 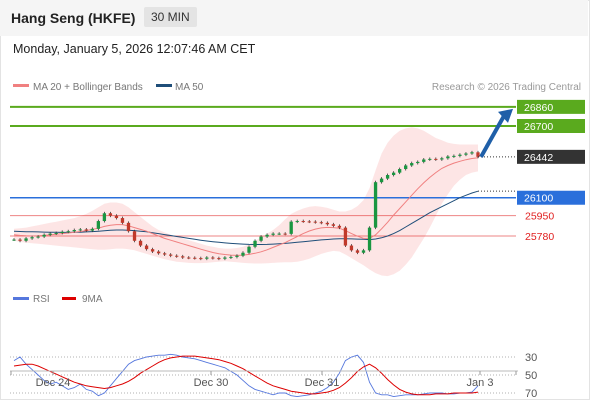 What do you see at coordinates (189, 87) in the screenshot?
I see `ma50-legend-label: MA 50` at bounding box center [189, 87].